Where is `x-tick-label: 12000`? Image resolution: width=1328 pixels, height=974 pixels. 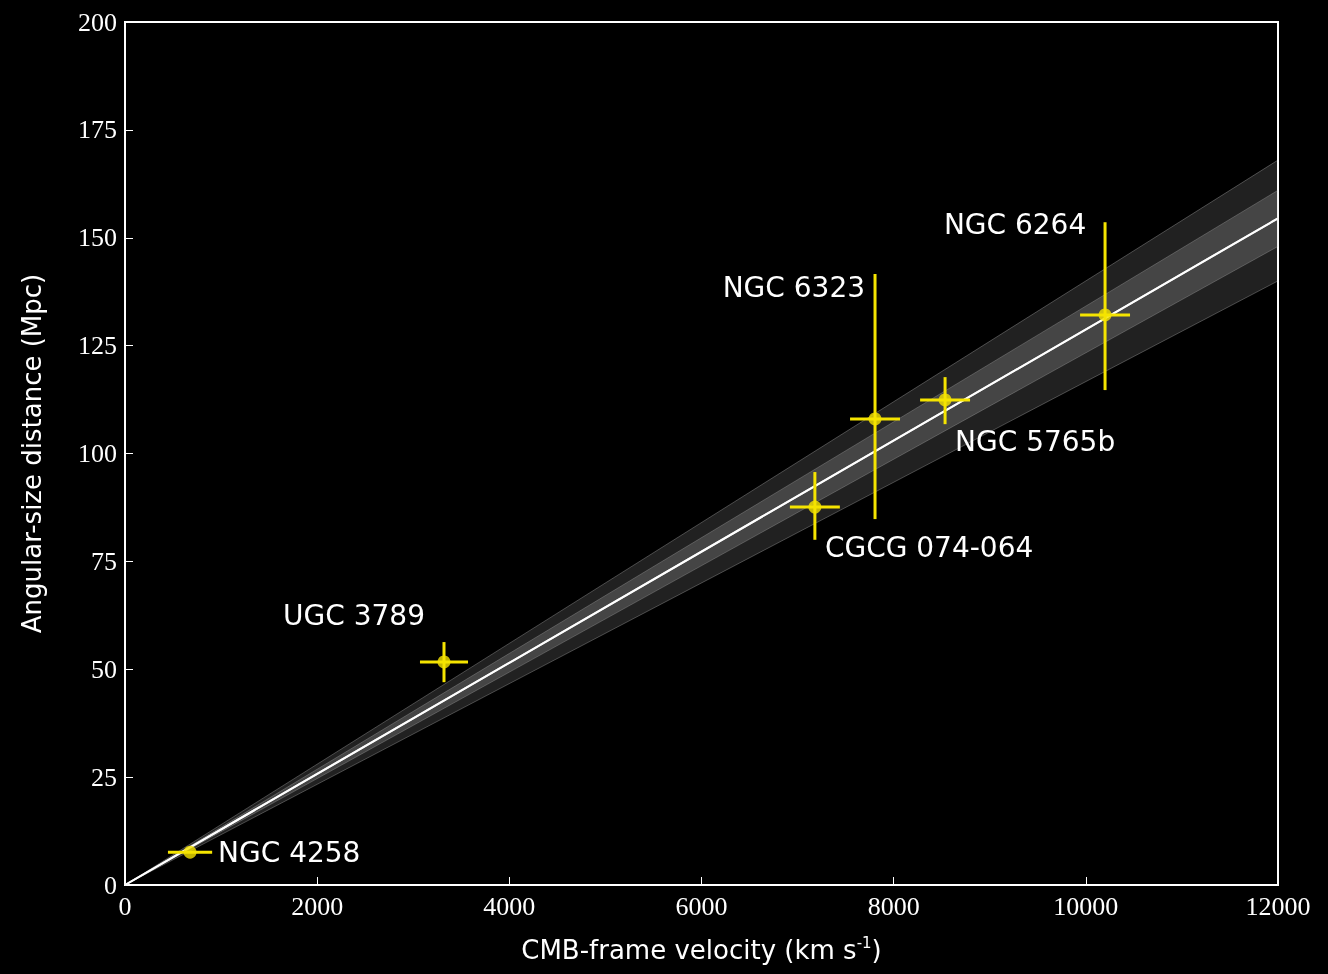
x-tick-label: 12000 is located at coordinates (1278, 906).